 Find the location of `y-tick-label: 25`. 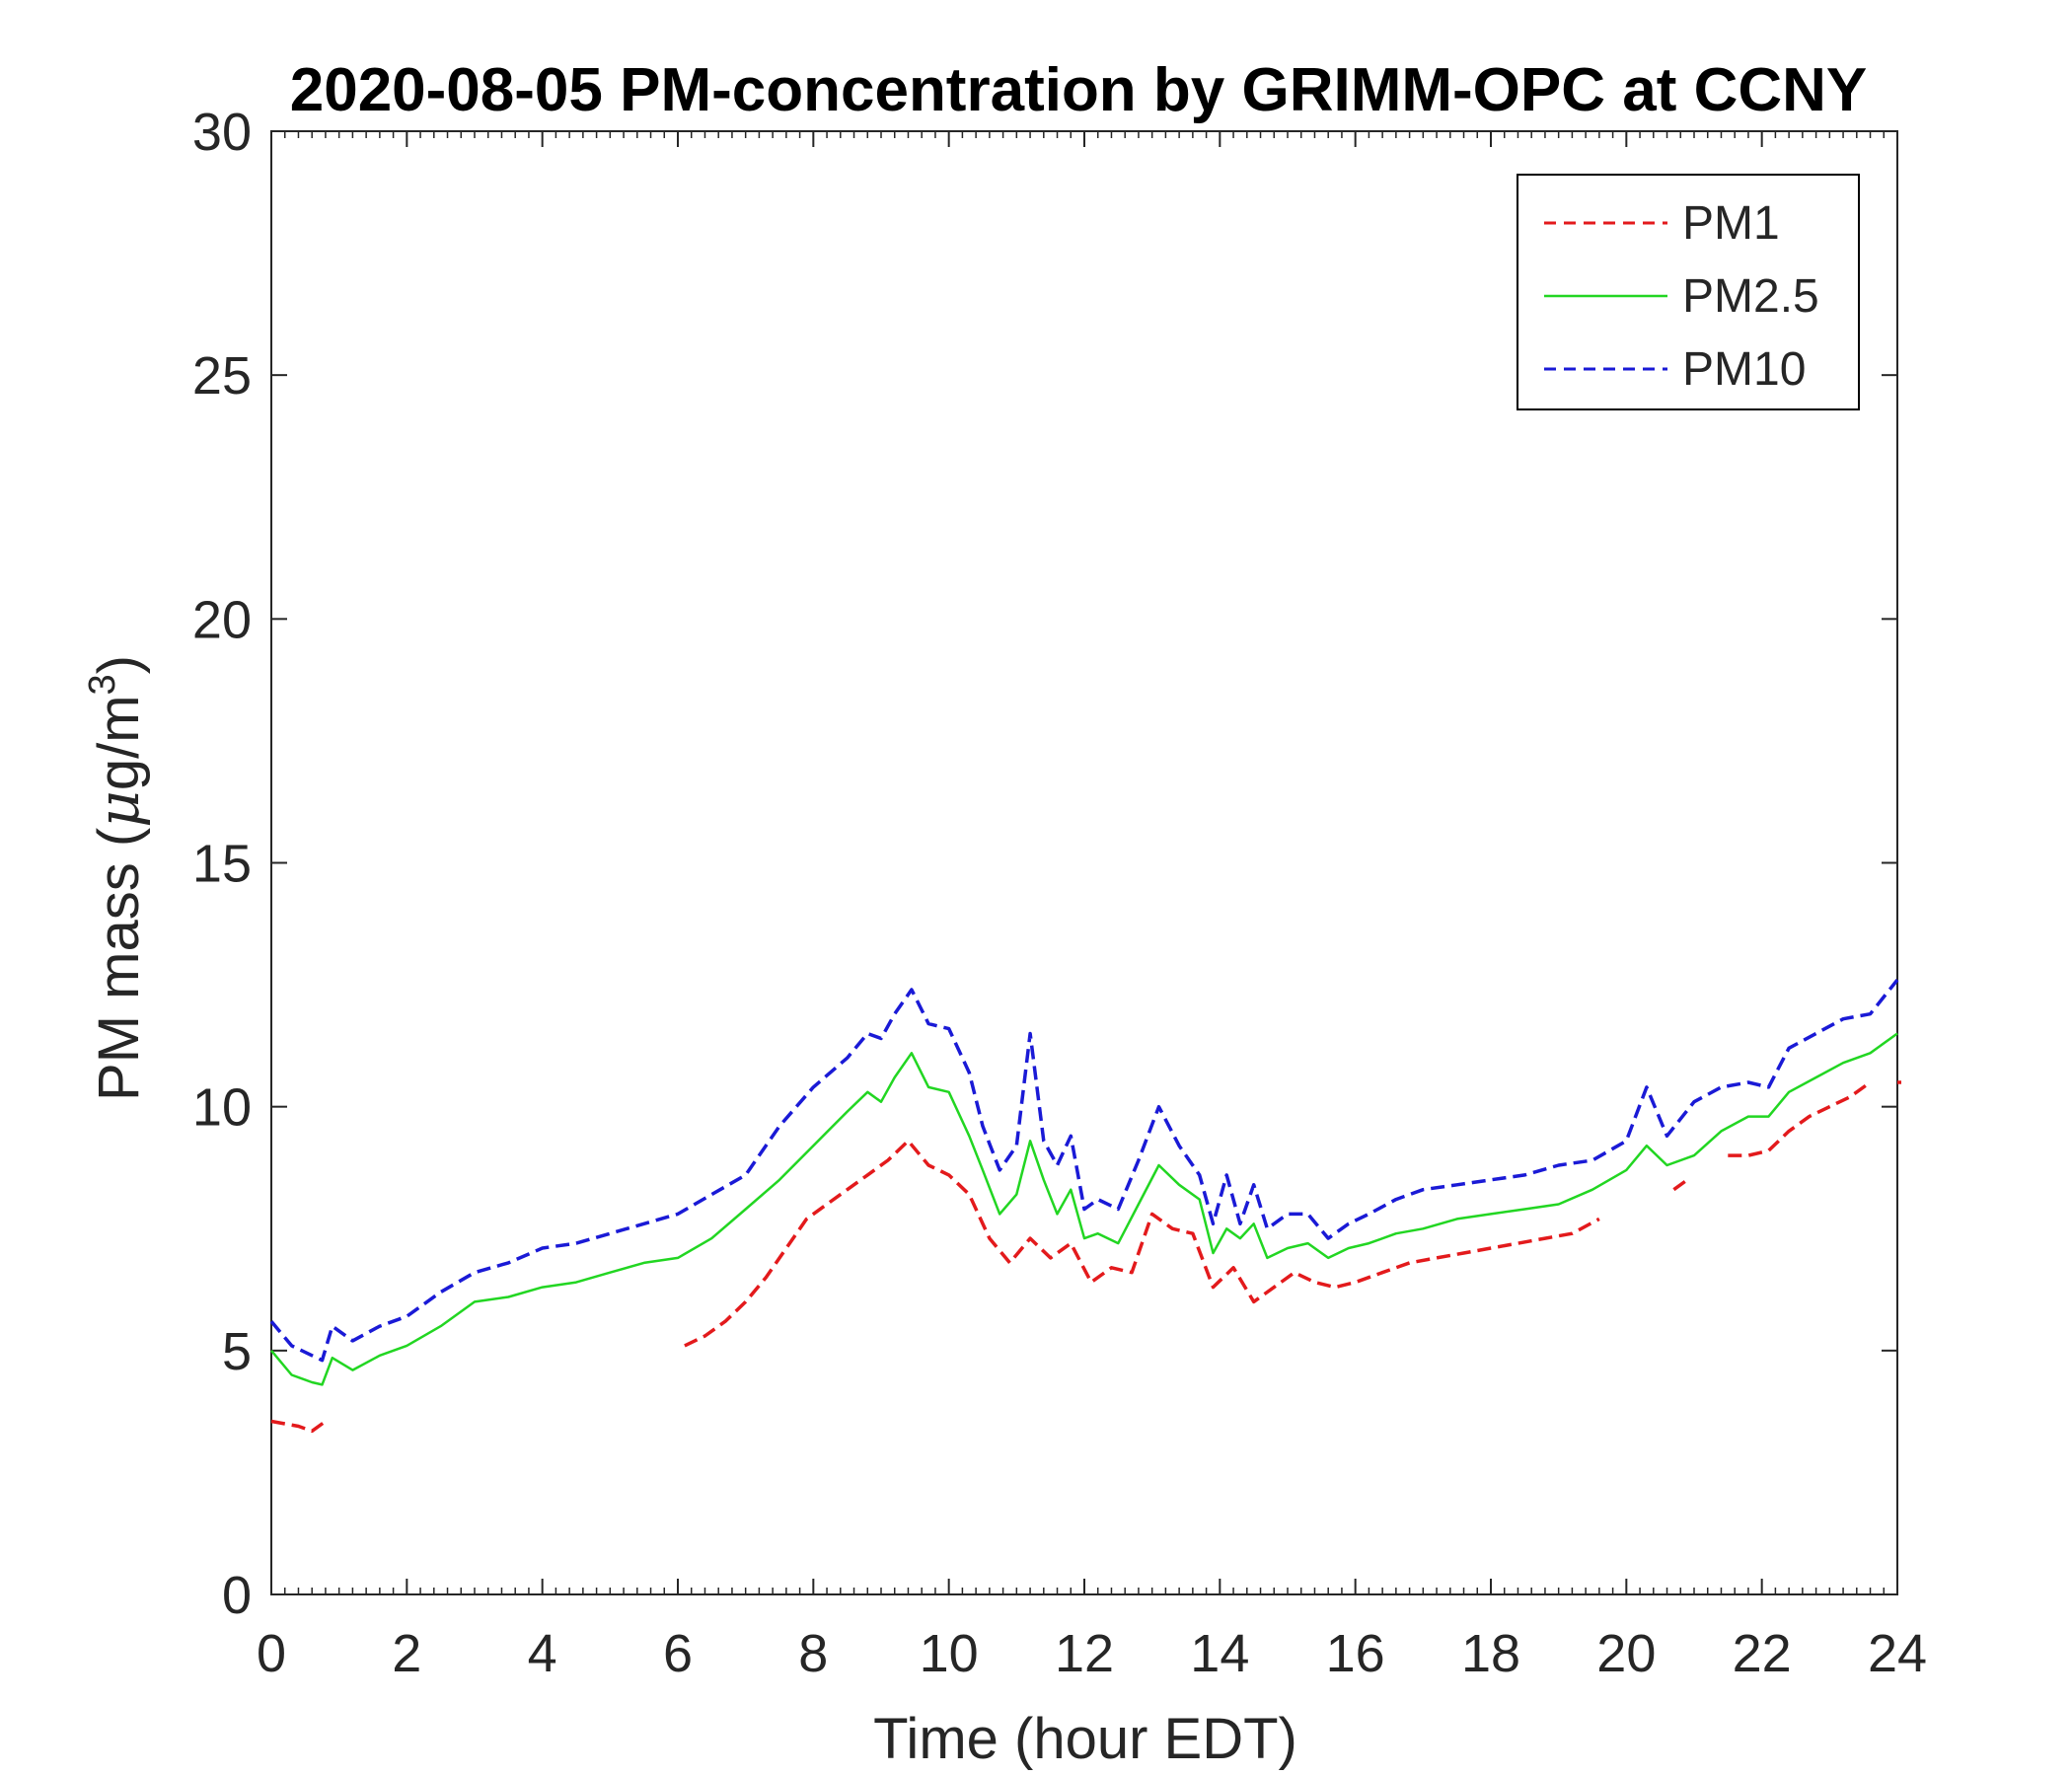

y-tick-label: 25 is located at coordinates (222, 376).